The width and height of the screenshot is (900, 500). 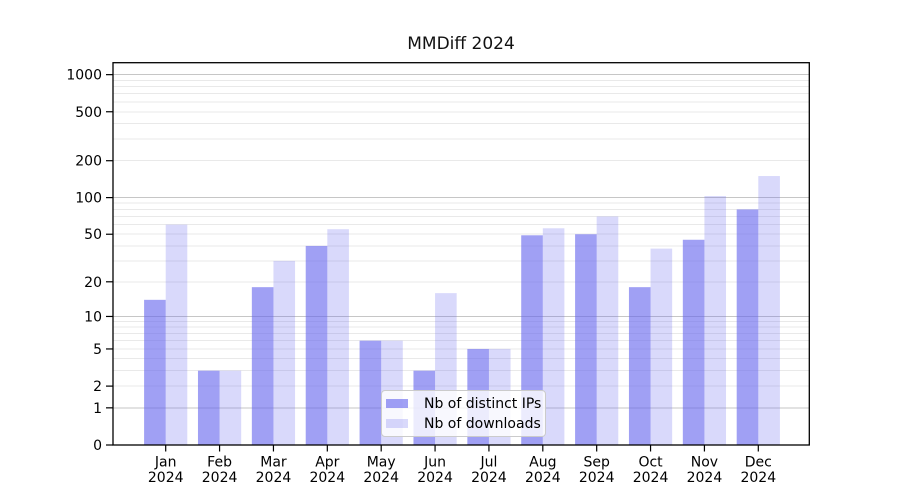 What do you see at coordinates (165, 463) in the screenshot?
I see `x-tick-label-month: Jan` at bounding box center [165, 463].